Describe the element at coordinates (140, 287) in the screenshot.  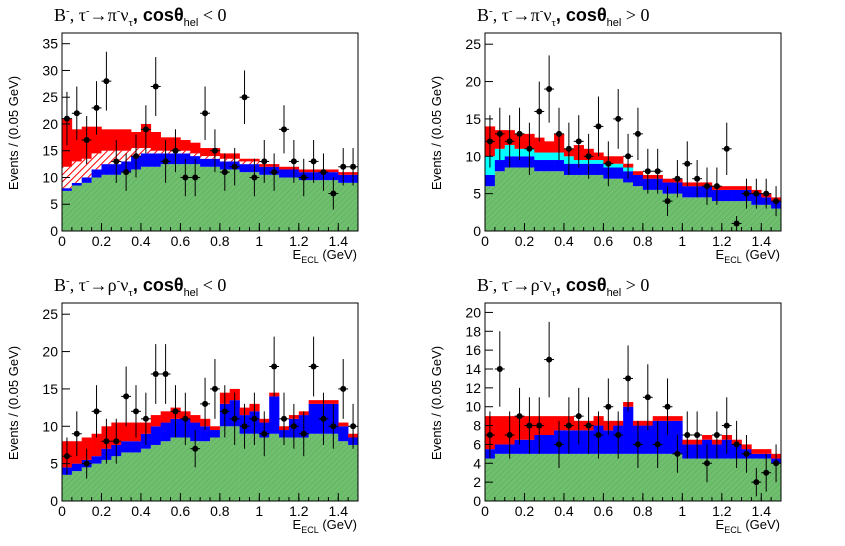
I see `panel-title: B-, τ-→ρ-ντ, cosθhel < 0` at that location.